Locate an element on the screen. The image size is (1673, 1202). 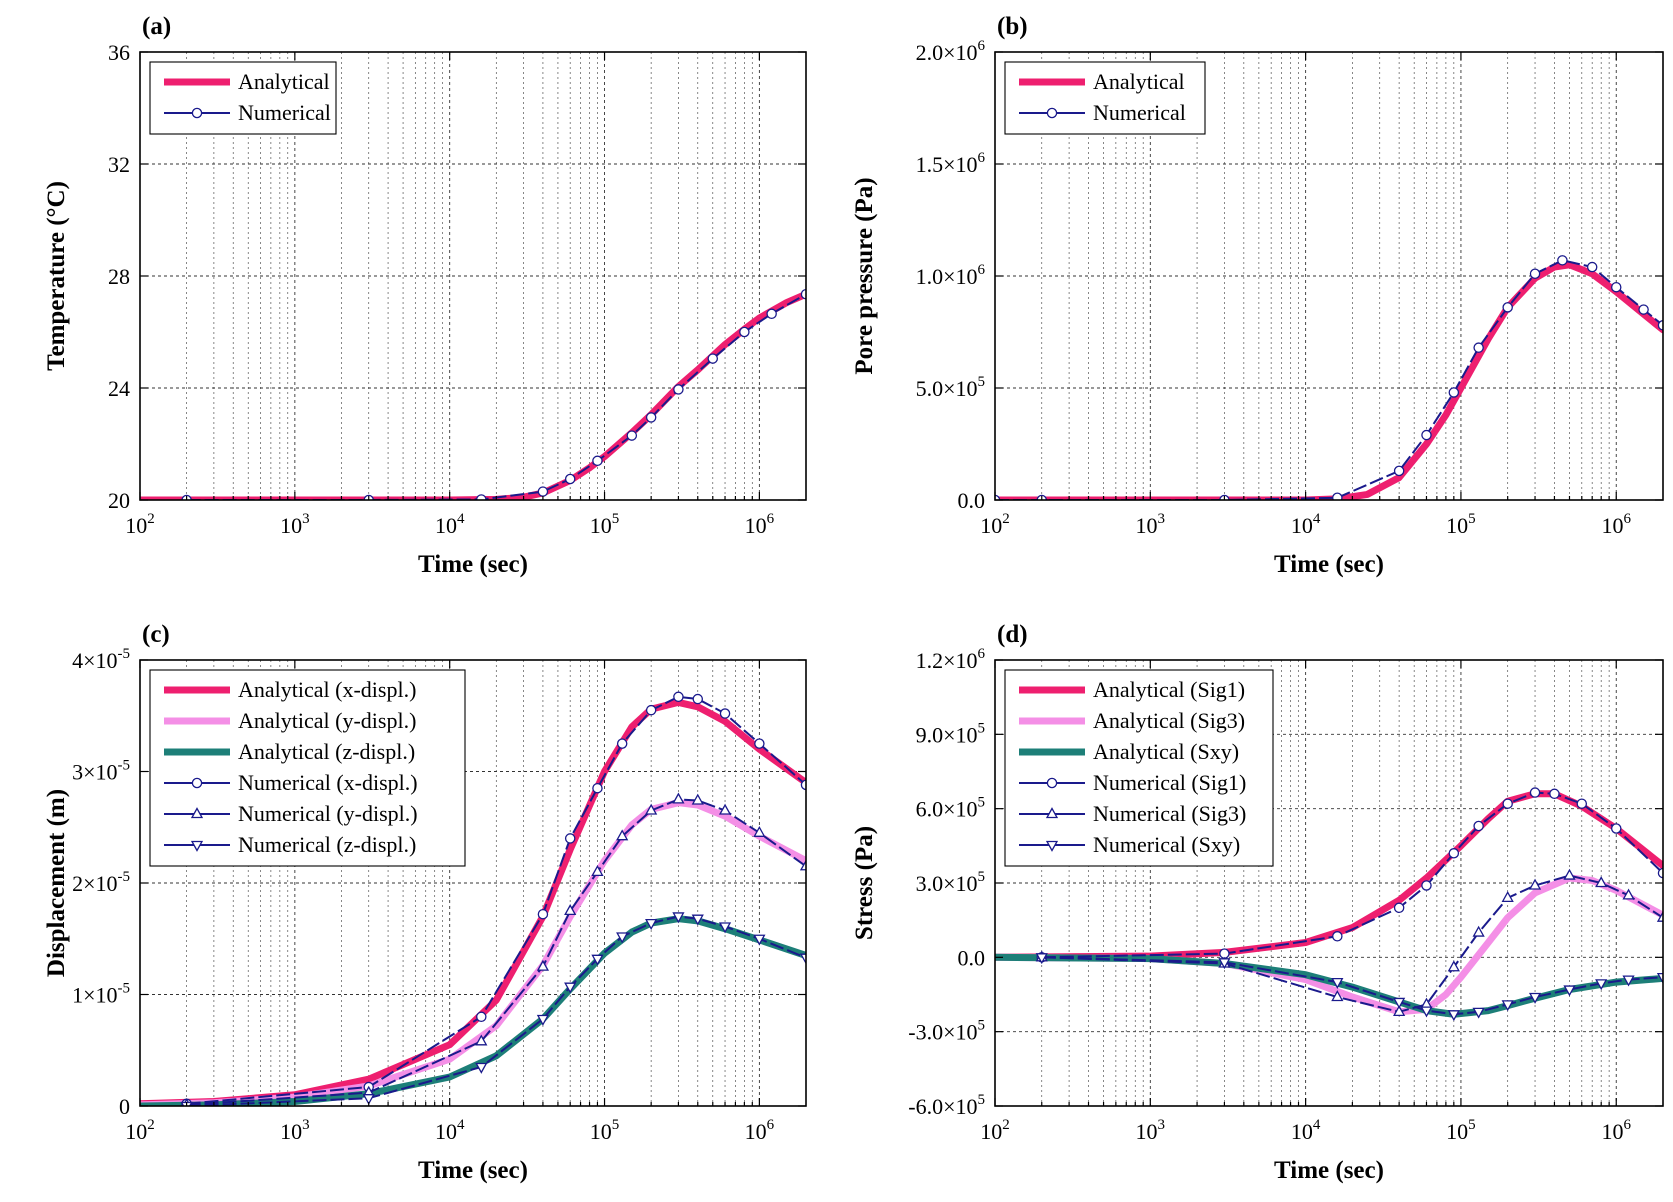
series-c-analytical-y-displ is located at coordinates (473, 952).